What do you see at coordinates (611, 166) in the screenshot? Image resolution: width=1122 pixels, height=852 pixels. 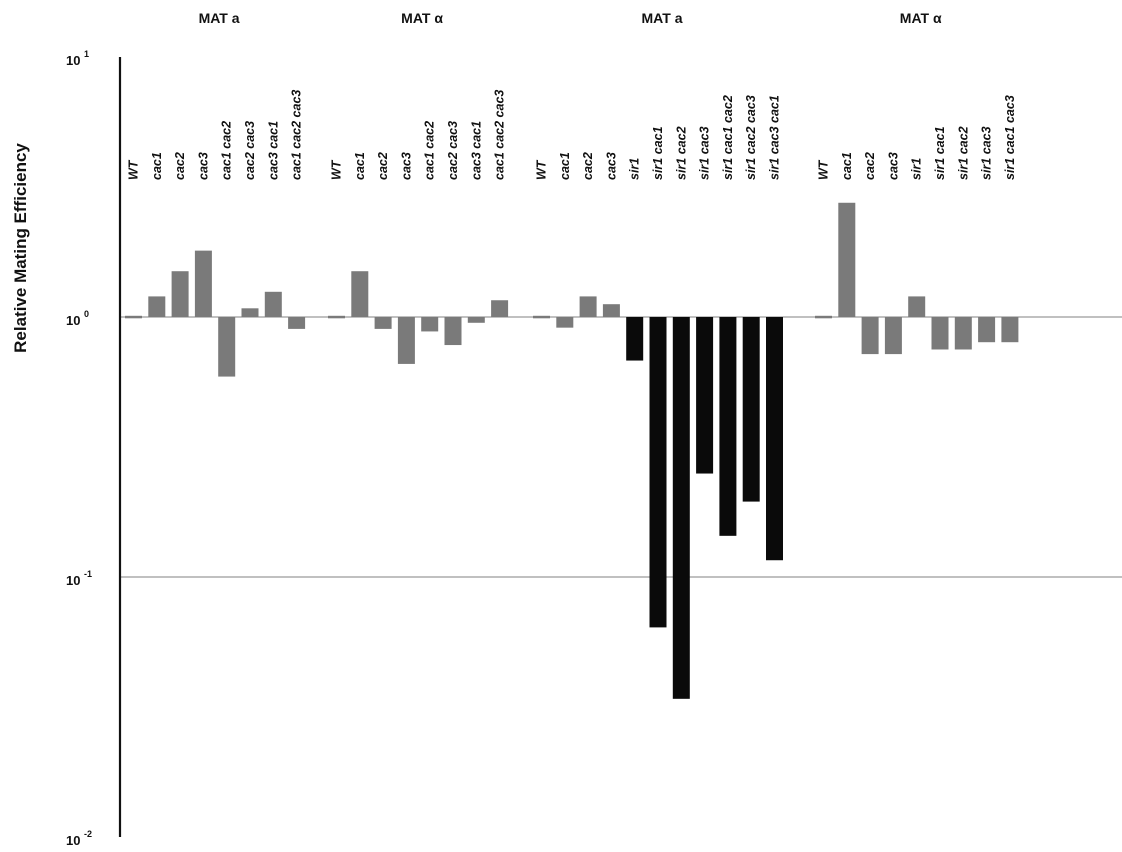 I see `bar-label-g2-3: cac3` at bounding box center [611, 166].